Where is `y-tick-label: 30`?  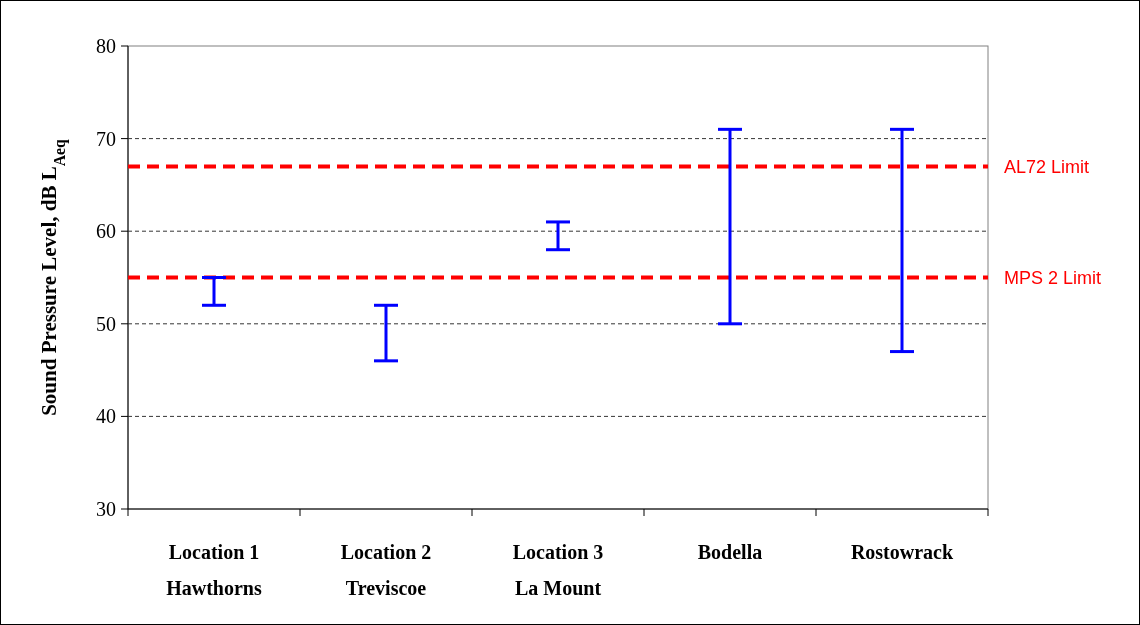
y-tick-label: 30 is located at coordinates (106, 509).